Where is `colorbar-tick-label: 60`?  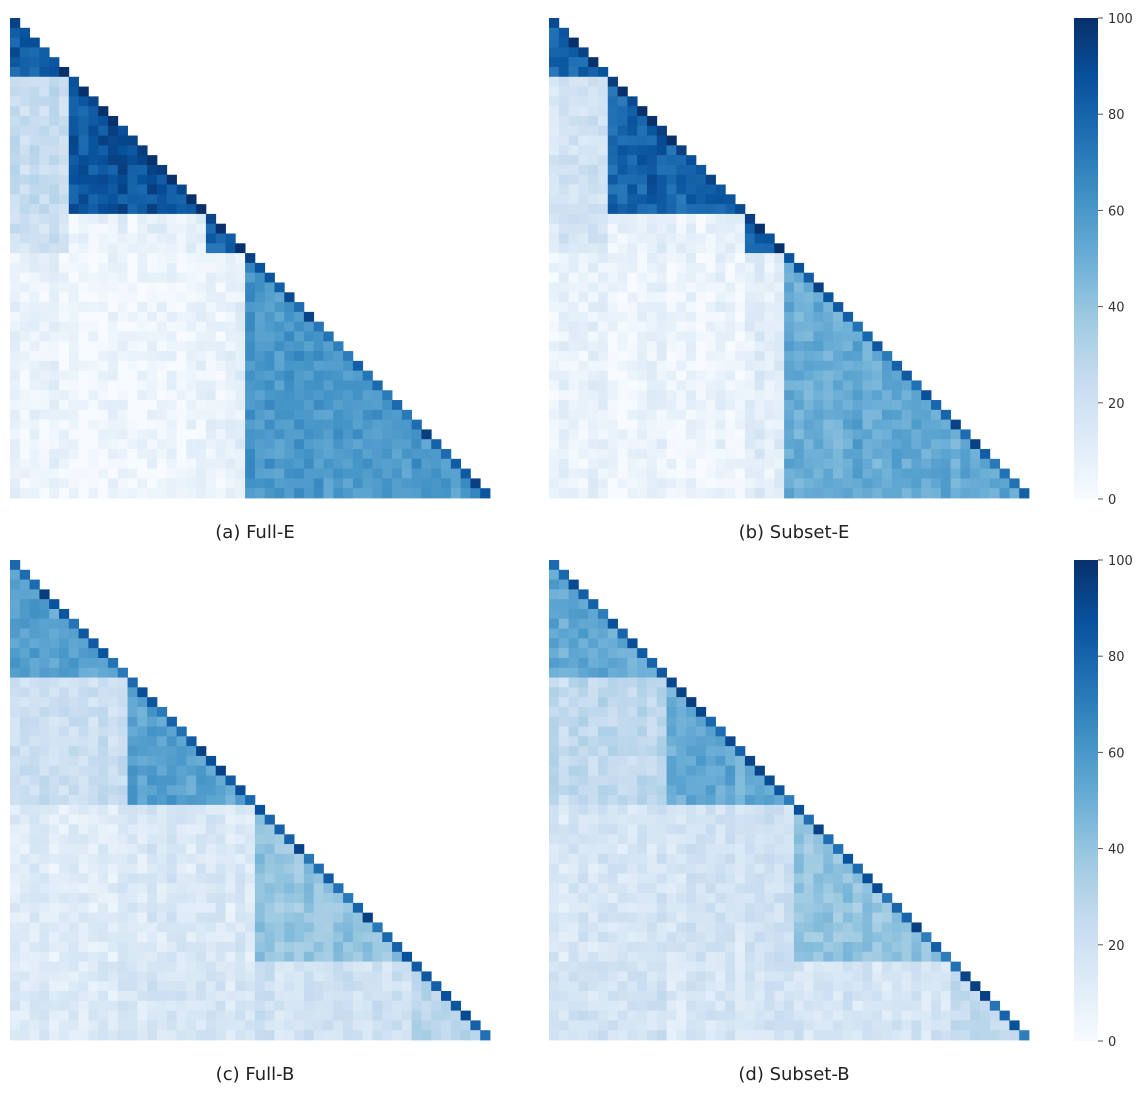
colorbar-tick-label: 60 is located at coordinates (1116, 753).